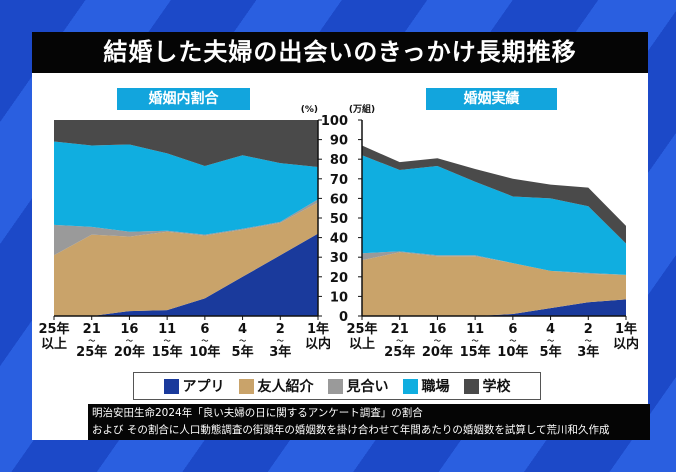 This screenshot has height=472, width=676. I want to click on y-tick-label: 70, so click(339, 180).